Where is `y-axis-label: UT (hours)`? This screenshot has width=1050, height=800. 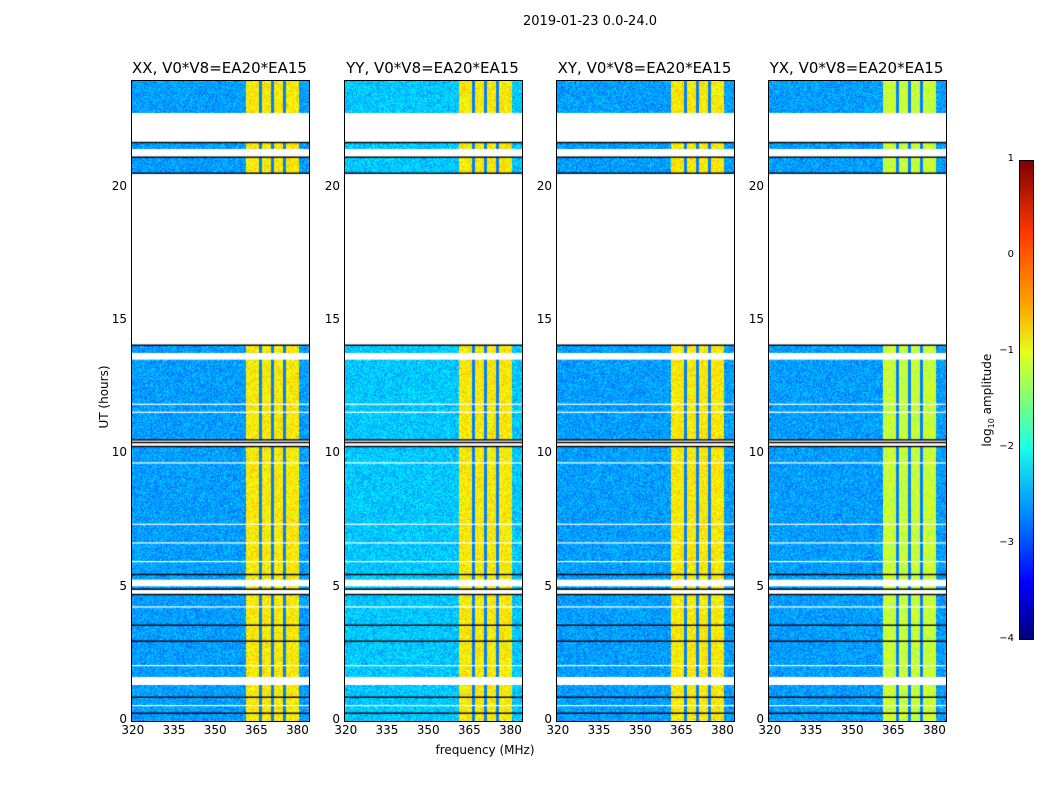 y-axis-label: UT (hours) is located at coordinates (104, 397).